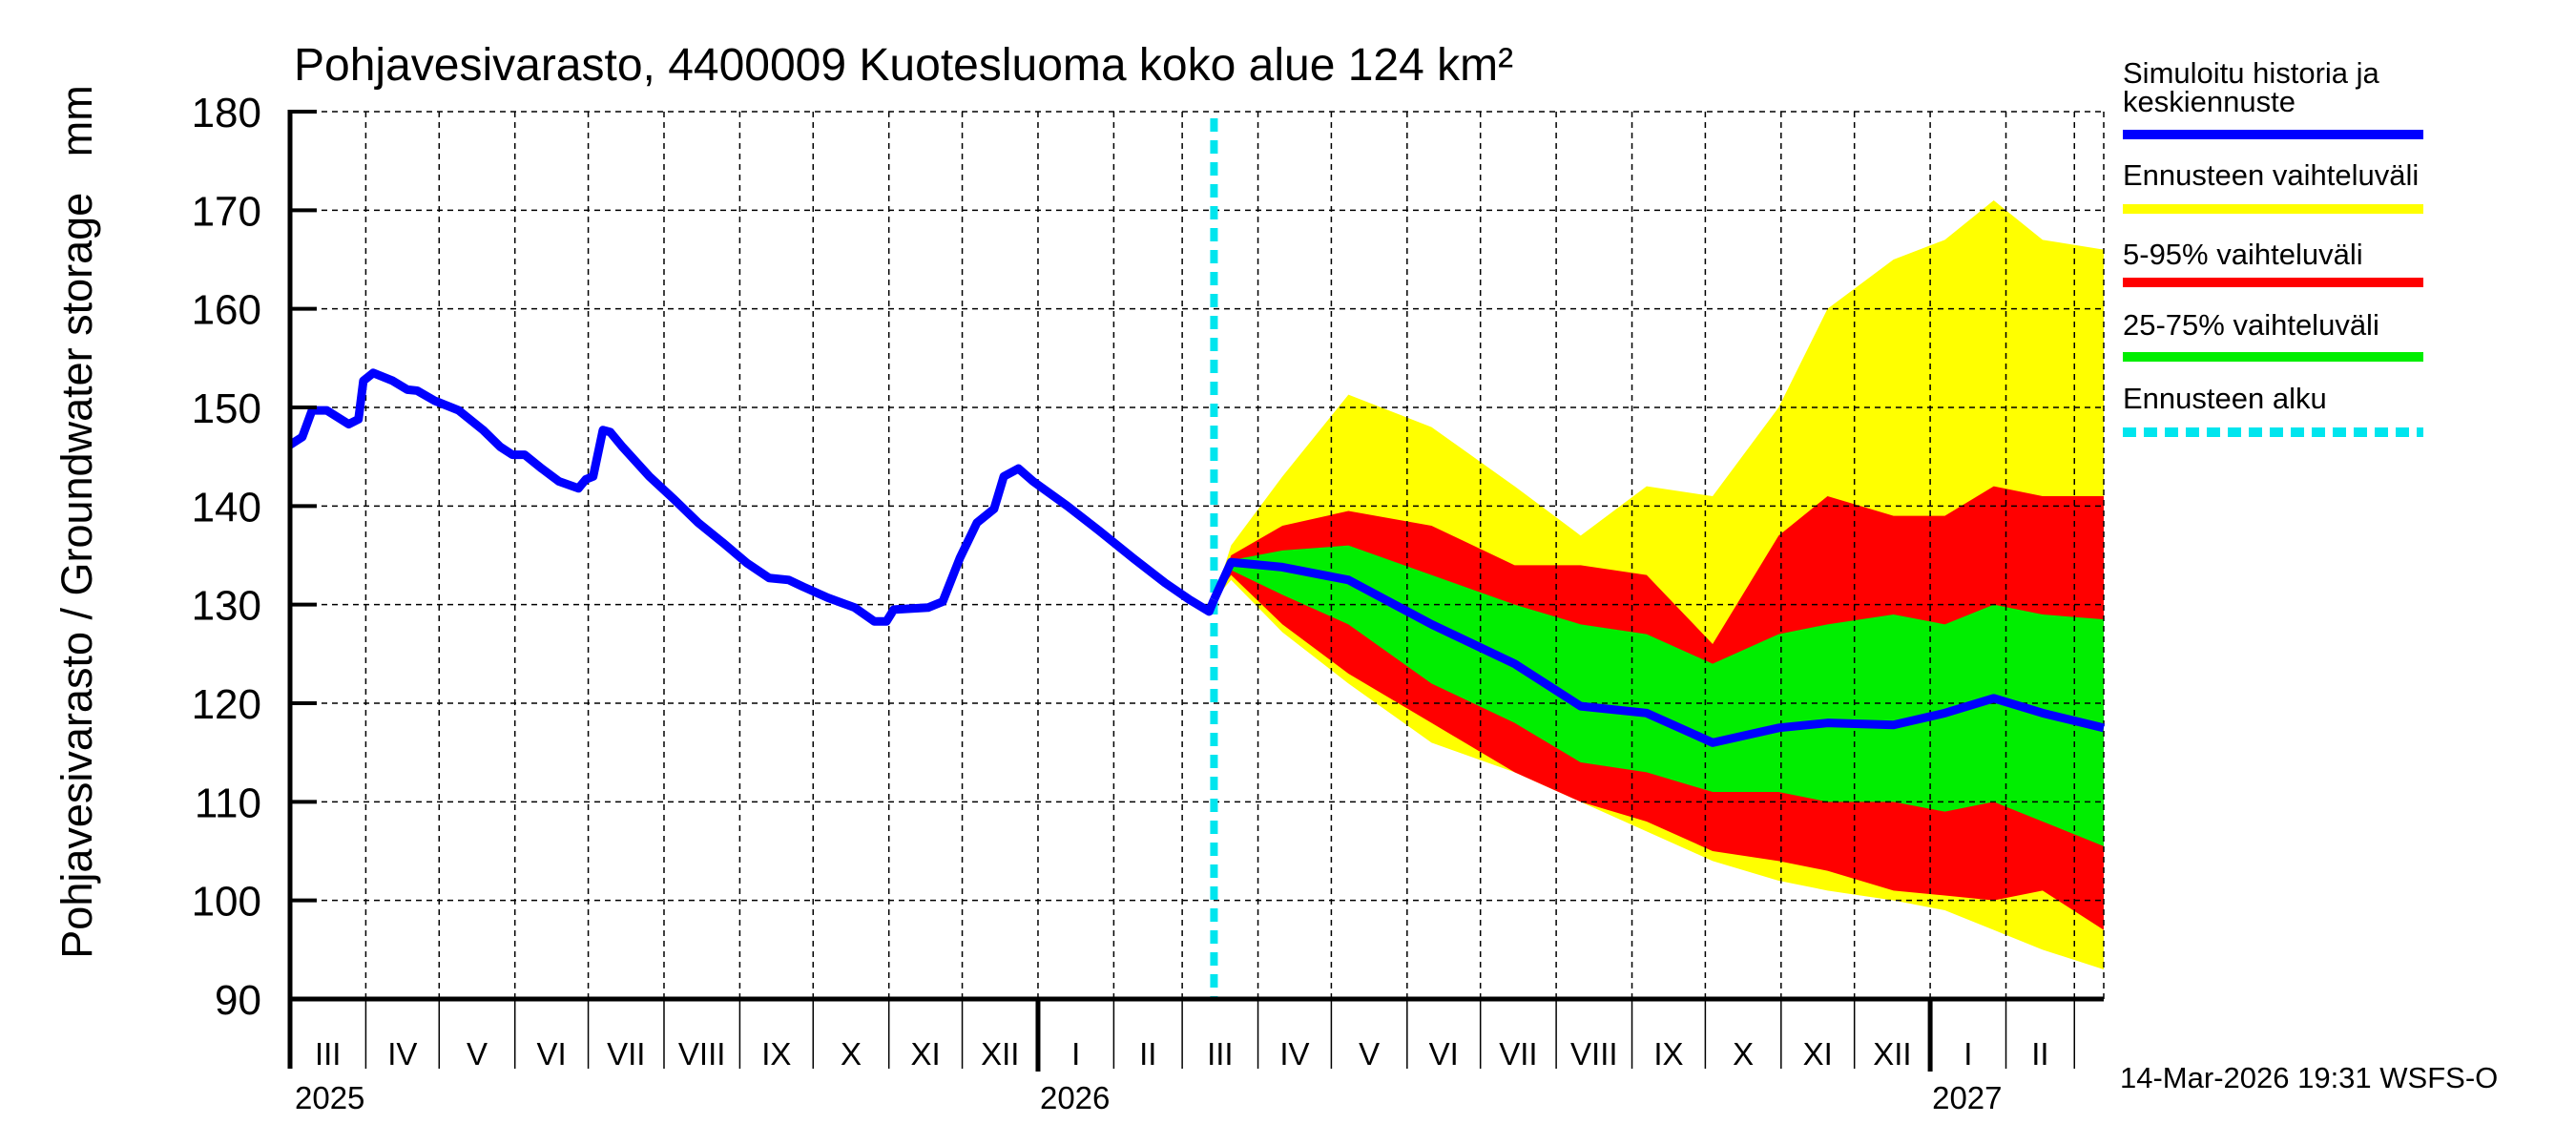 Image resolution: width=2576 pixels, height=1145 pixels. What do you see at coordinates (226, 704) in the screenshot?
I see `y-tick-label: 120` at bounding box center [226, 704].